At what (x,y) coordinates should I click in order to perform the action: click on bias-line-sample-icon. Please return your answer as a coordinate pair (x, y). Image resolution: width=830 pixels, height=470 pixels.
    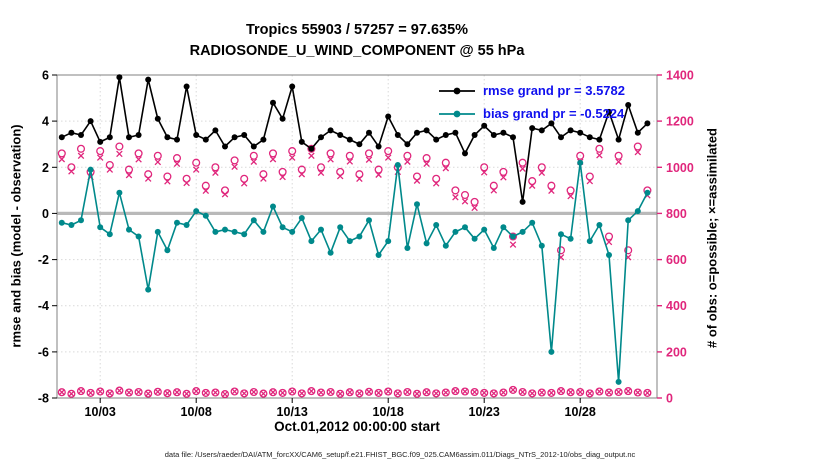
    Looking at the image, I should click on (457, 113).